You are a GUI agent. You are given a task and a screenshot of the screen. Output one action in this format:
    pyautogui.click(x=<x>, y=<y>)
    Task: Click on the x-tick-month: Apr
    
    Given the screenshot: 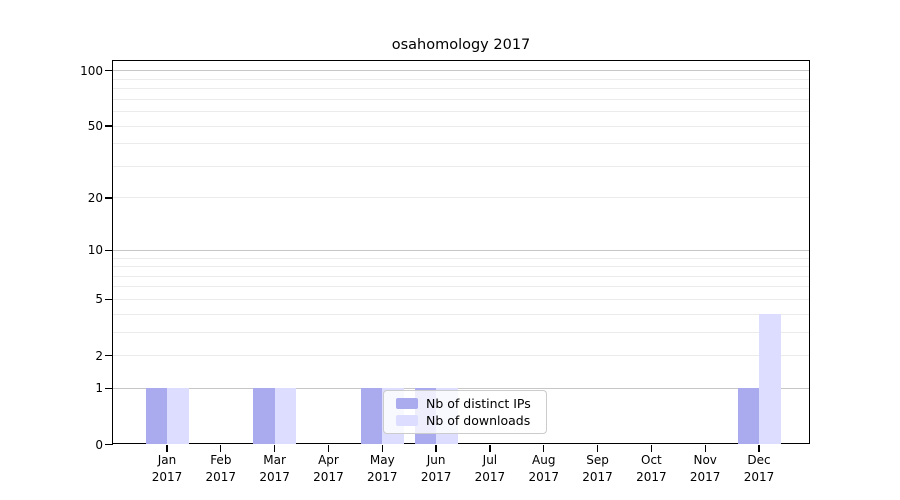 What is the action you would take?
    pyautogui.click(x=328, y=460)
    